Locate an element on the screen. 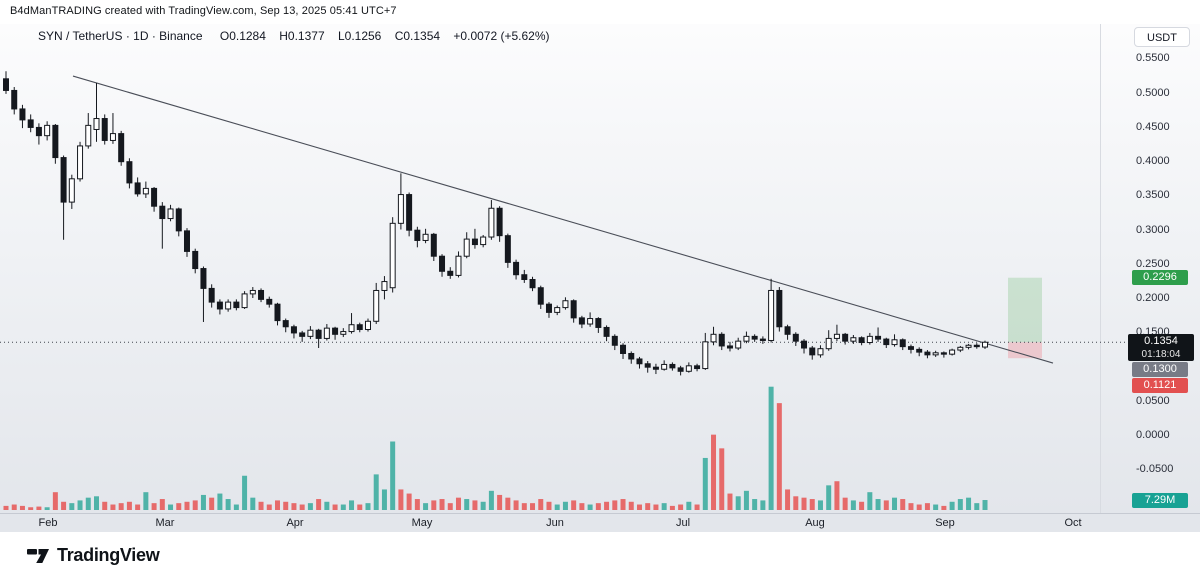 The image size is (1200, 581). tradingview-logo-text: TradingView is located at coordinates (108, 554).